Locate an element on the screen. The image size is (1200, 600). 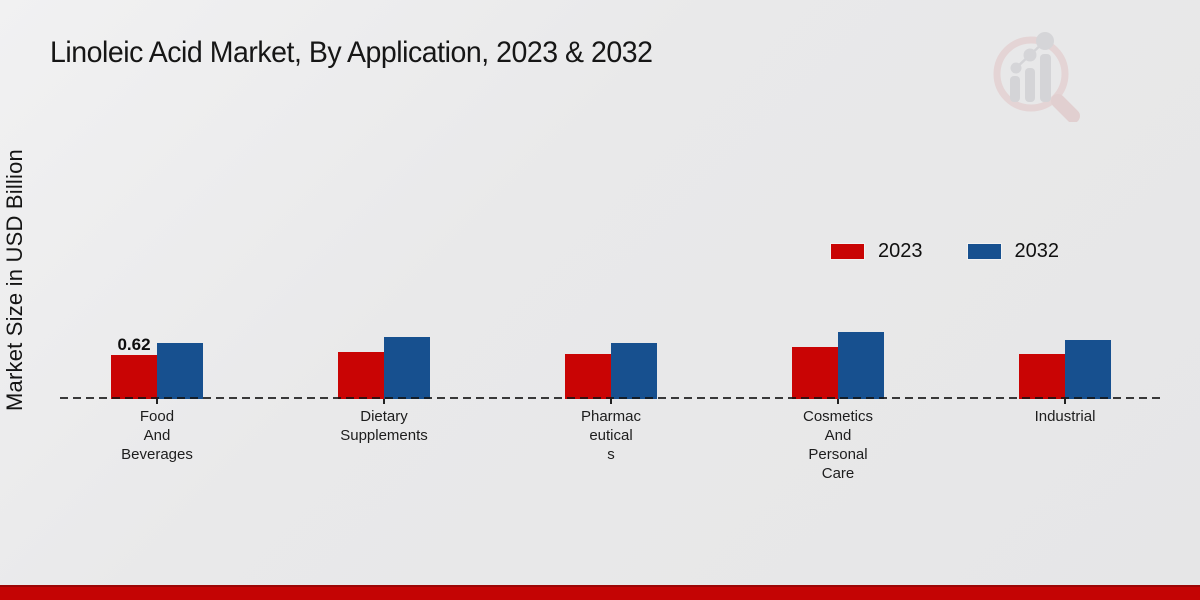
bar-data-label: 0.62 is located at coordinates (134, 344).